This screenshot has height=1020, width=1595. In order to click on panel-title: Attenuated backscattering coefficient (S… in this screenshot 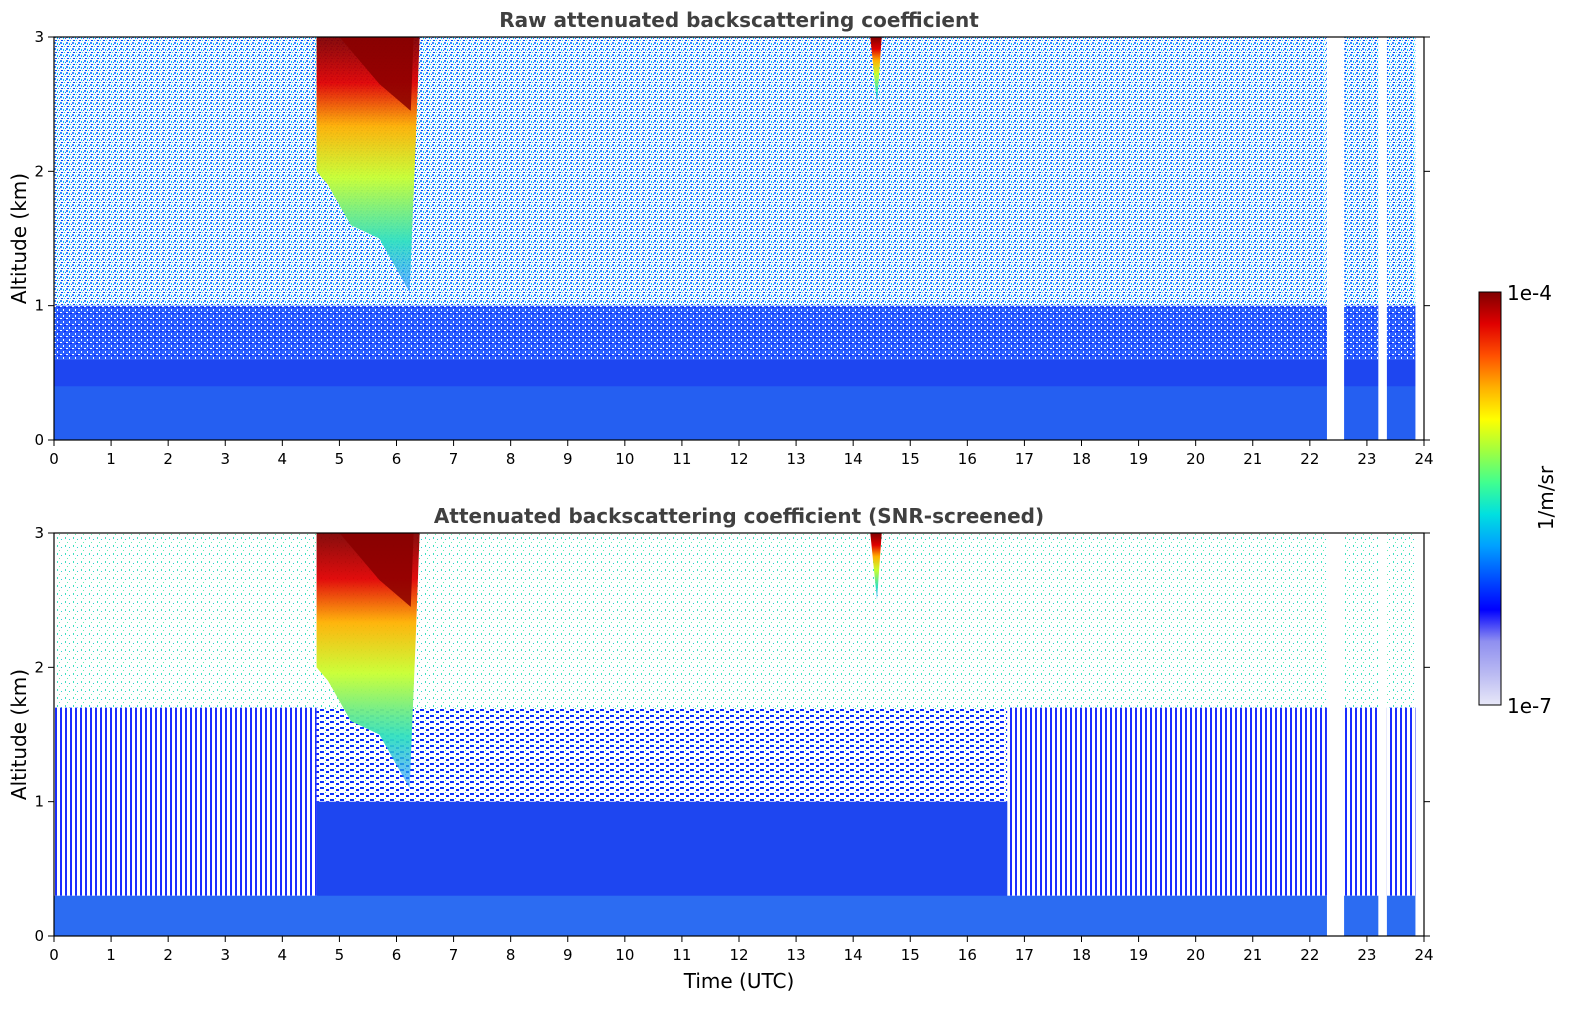, I will do `click(739, 516)`.